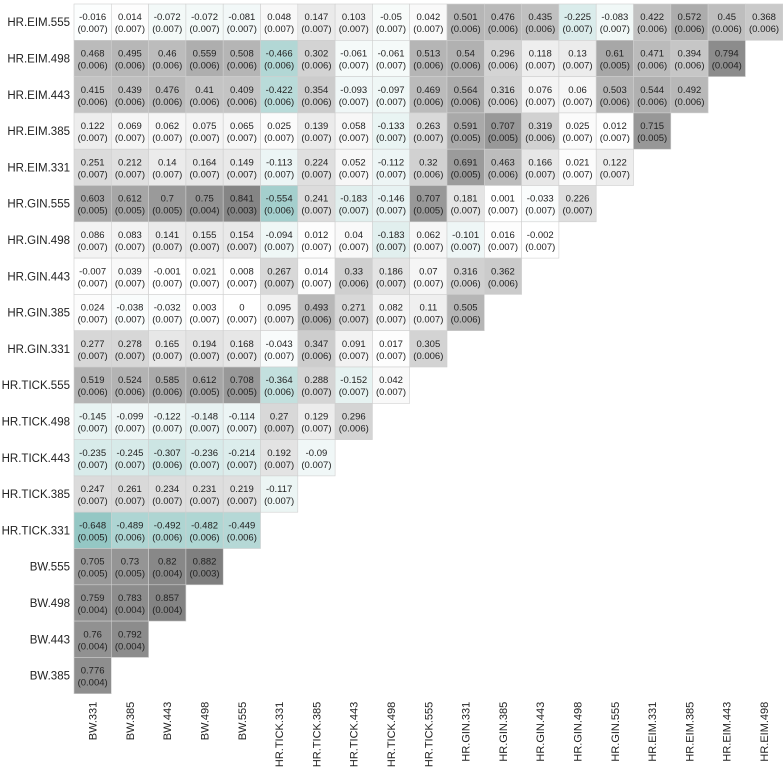 The width and height of the screenshot is (784, 784). I want to click on heatmap-cell: 0.219(0.007), so click(241, 494).